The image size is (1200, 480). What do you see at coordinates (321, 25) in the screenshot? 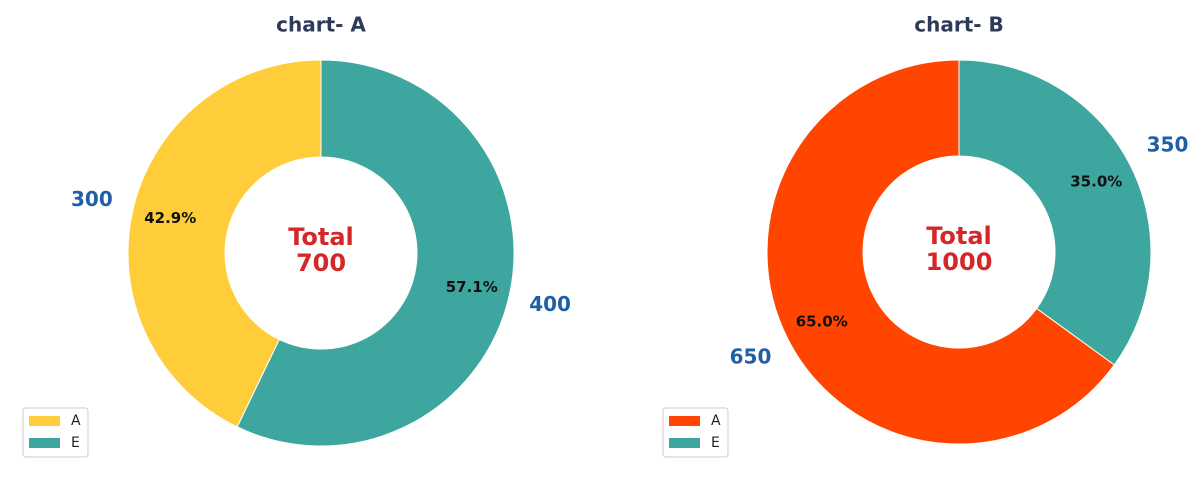
I see `chart-title: chart- A` at bounding box center [321, 25].